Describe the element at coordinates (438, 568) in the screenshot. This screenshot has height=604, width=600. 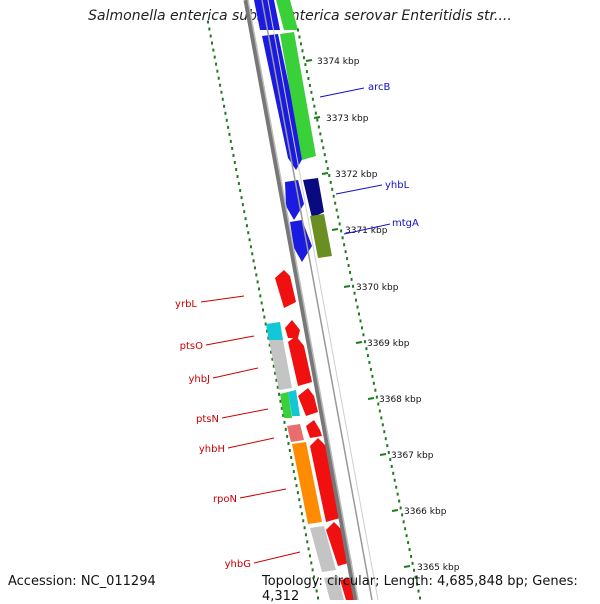
I see `scale-label: 3365 kbp` at that location.